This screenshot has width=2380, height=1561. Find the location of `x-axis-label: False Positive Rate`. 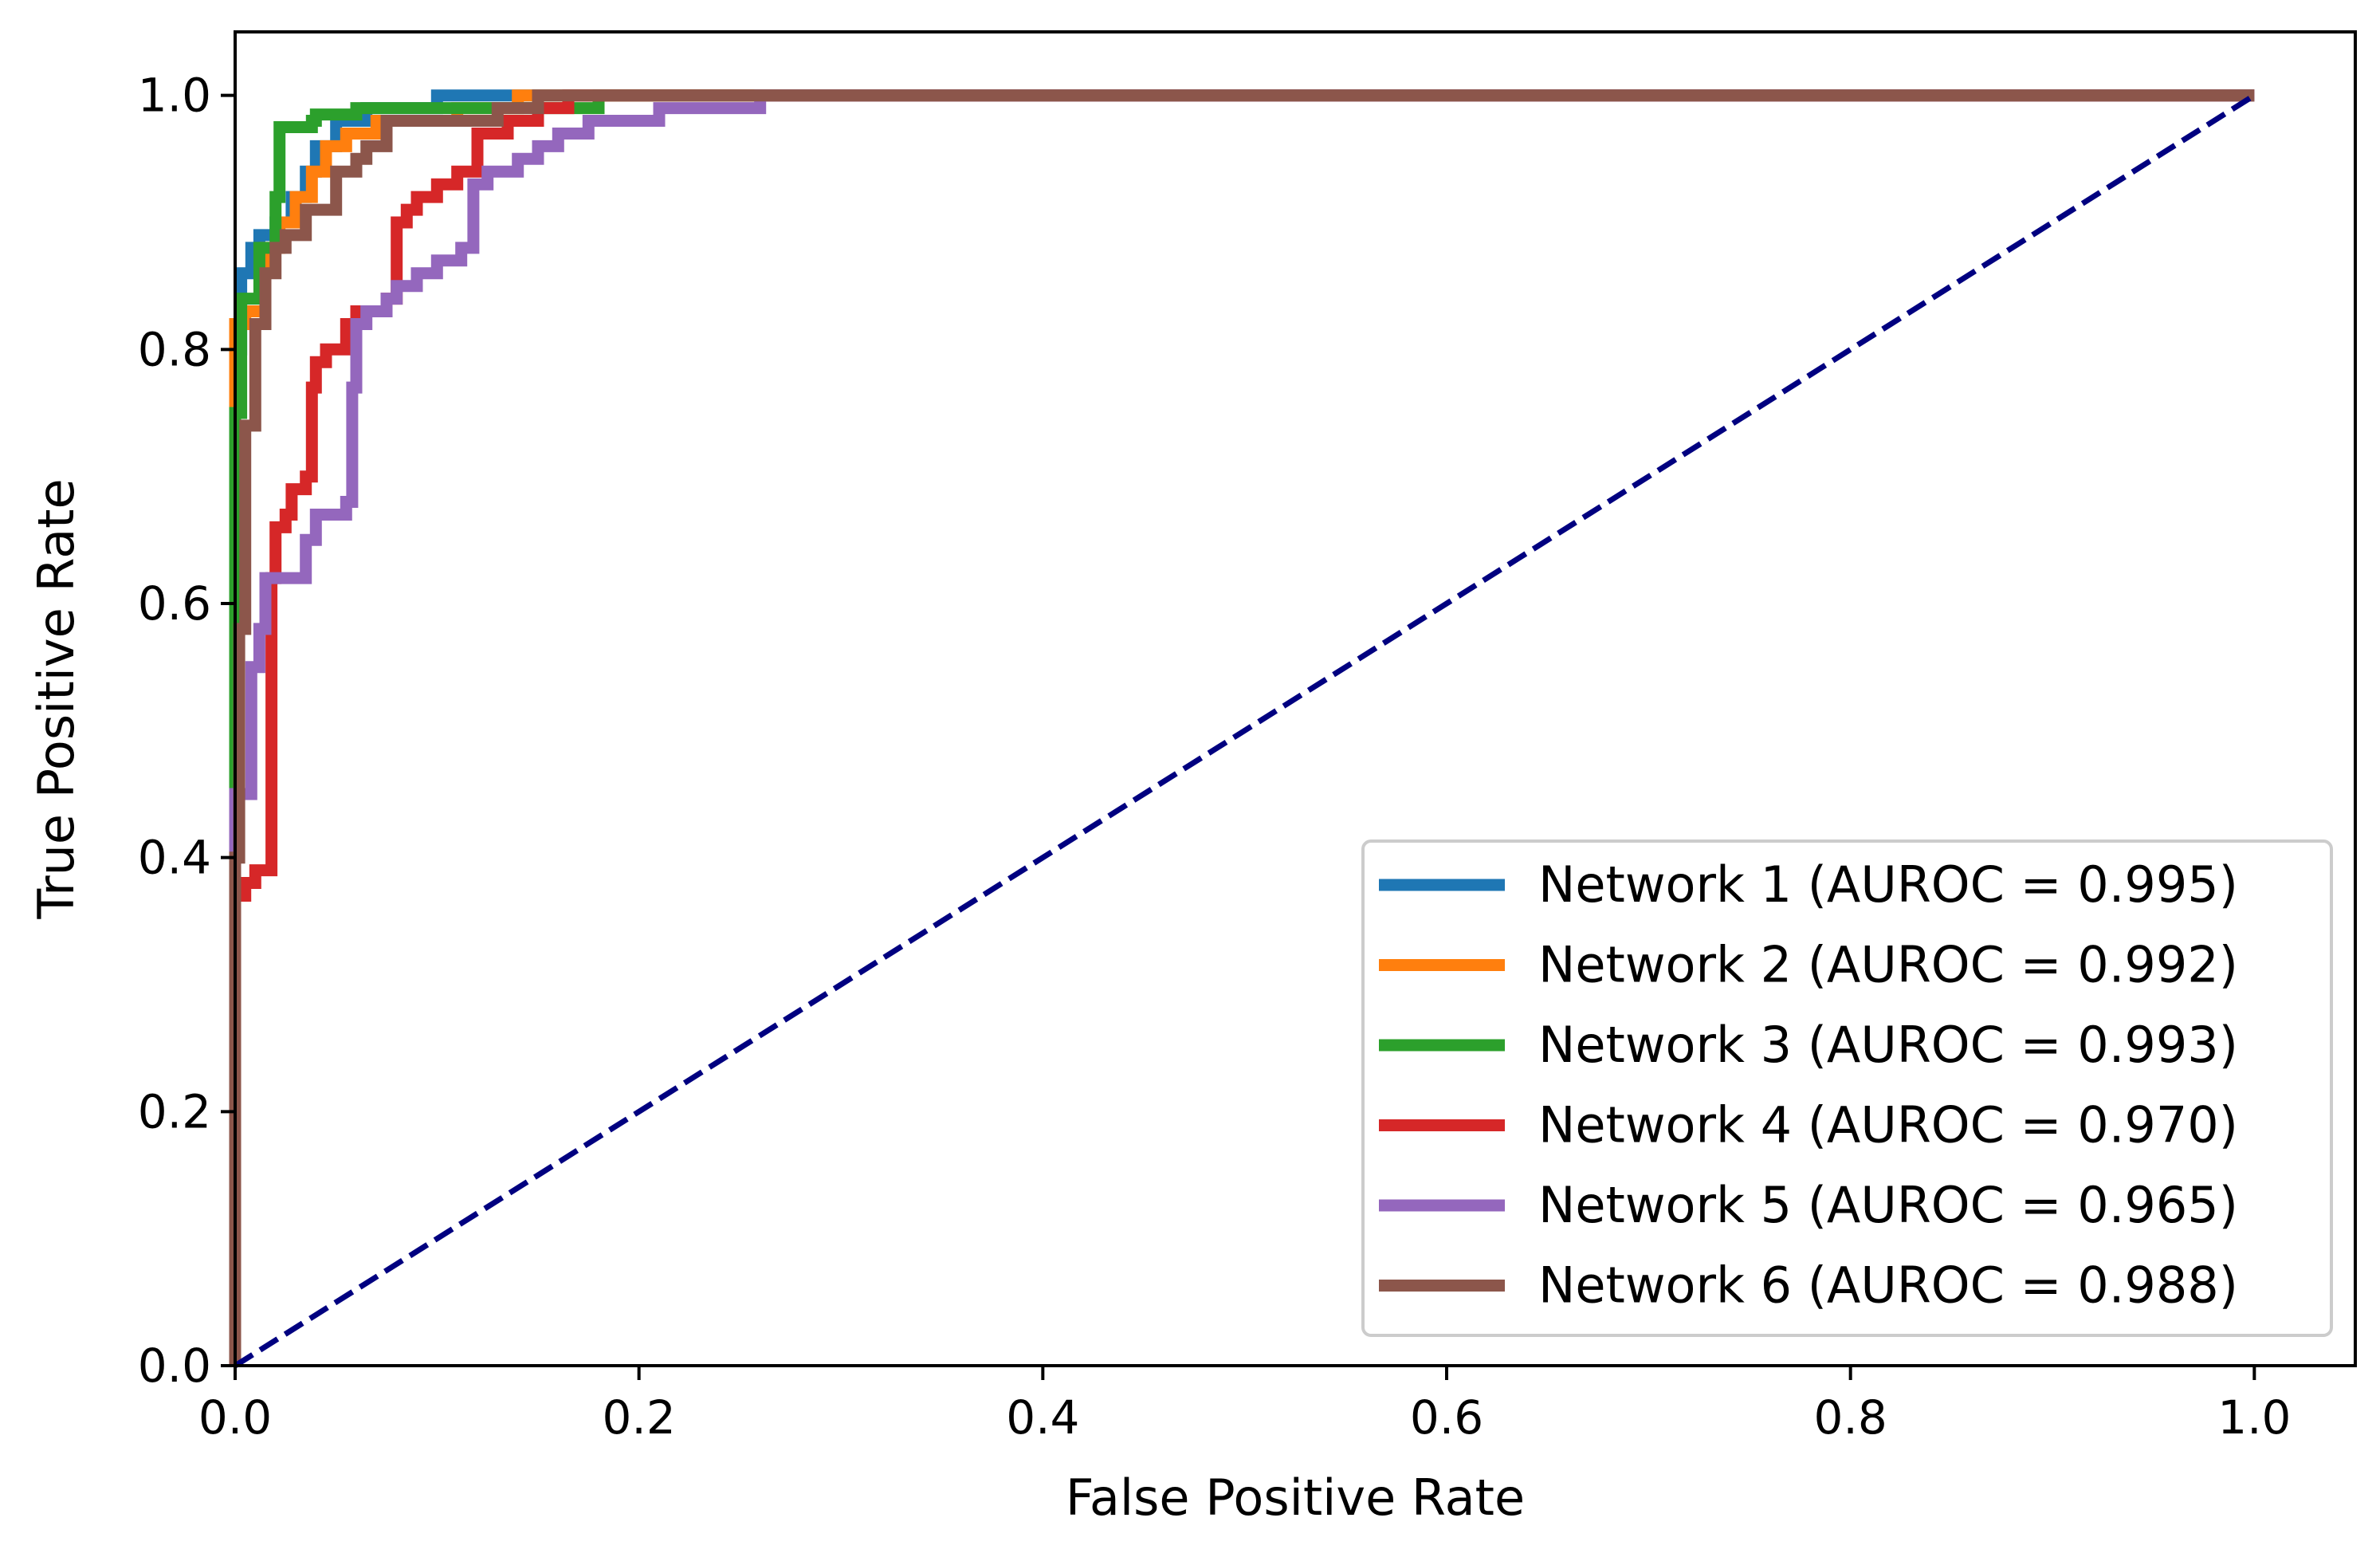

x-axis-label: False Positive Rate is located at coordinates (1295, 1498).